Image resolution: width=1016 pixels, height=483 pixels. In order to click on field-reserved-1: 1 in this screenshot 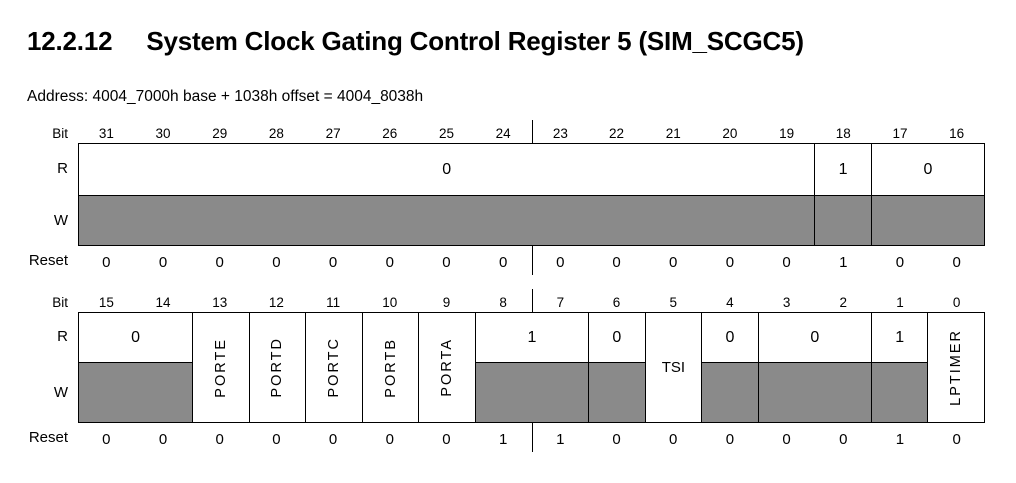, I will do `click(899, 367)`.